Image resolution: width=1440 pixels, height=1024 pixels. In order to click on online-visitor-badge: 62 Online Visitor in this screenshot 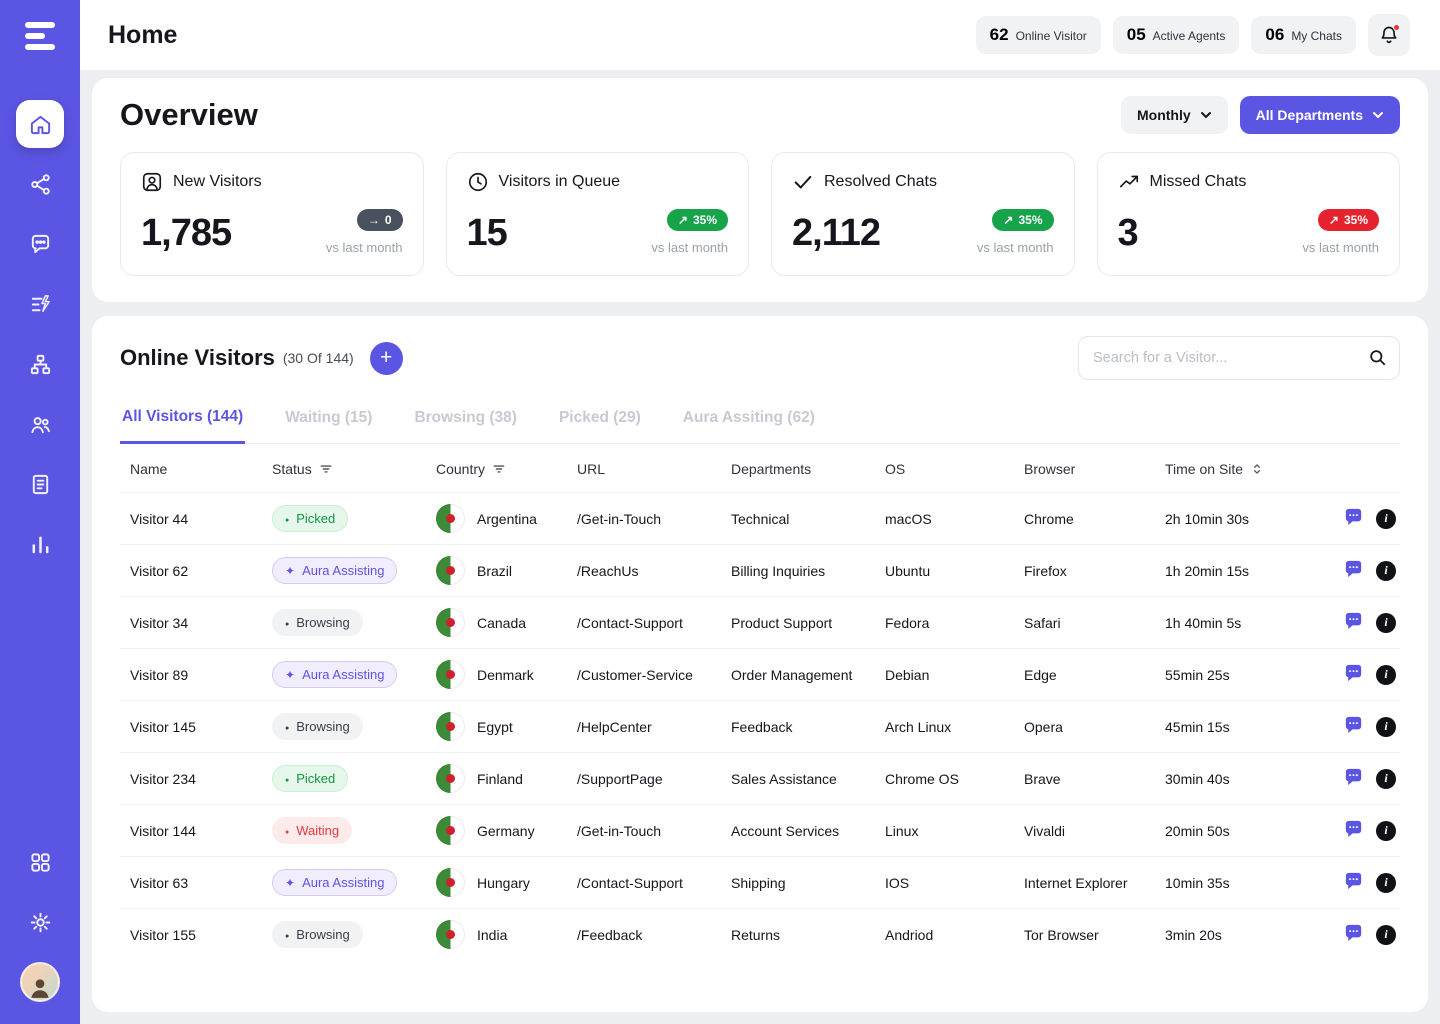, I will do `click(1038, 35)`.